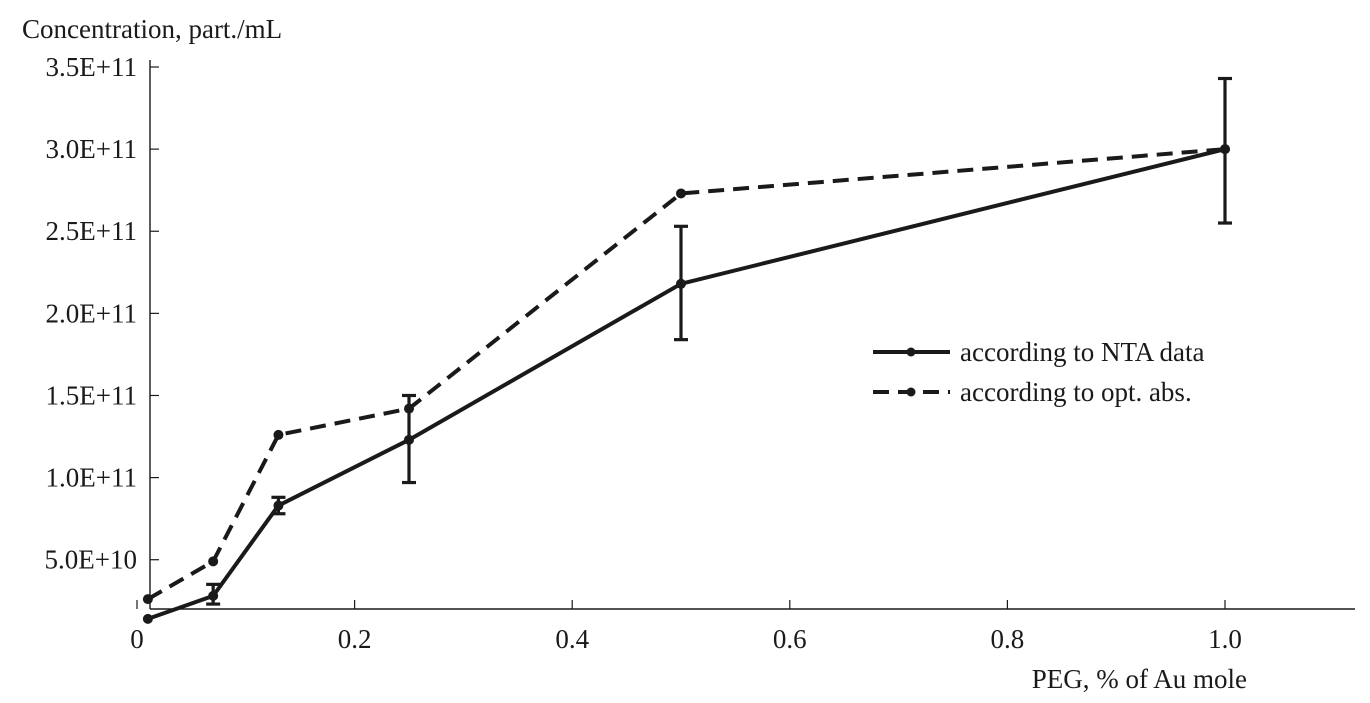  What do you see at coordinates (1139, 679) in the screenshot?
I see `x-axis-title: PEG, % of Au mole` at bounding box center [1139, 679].